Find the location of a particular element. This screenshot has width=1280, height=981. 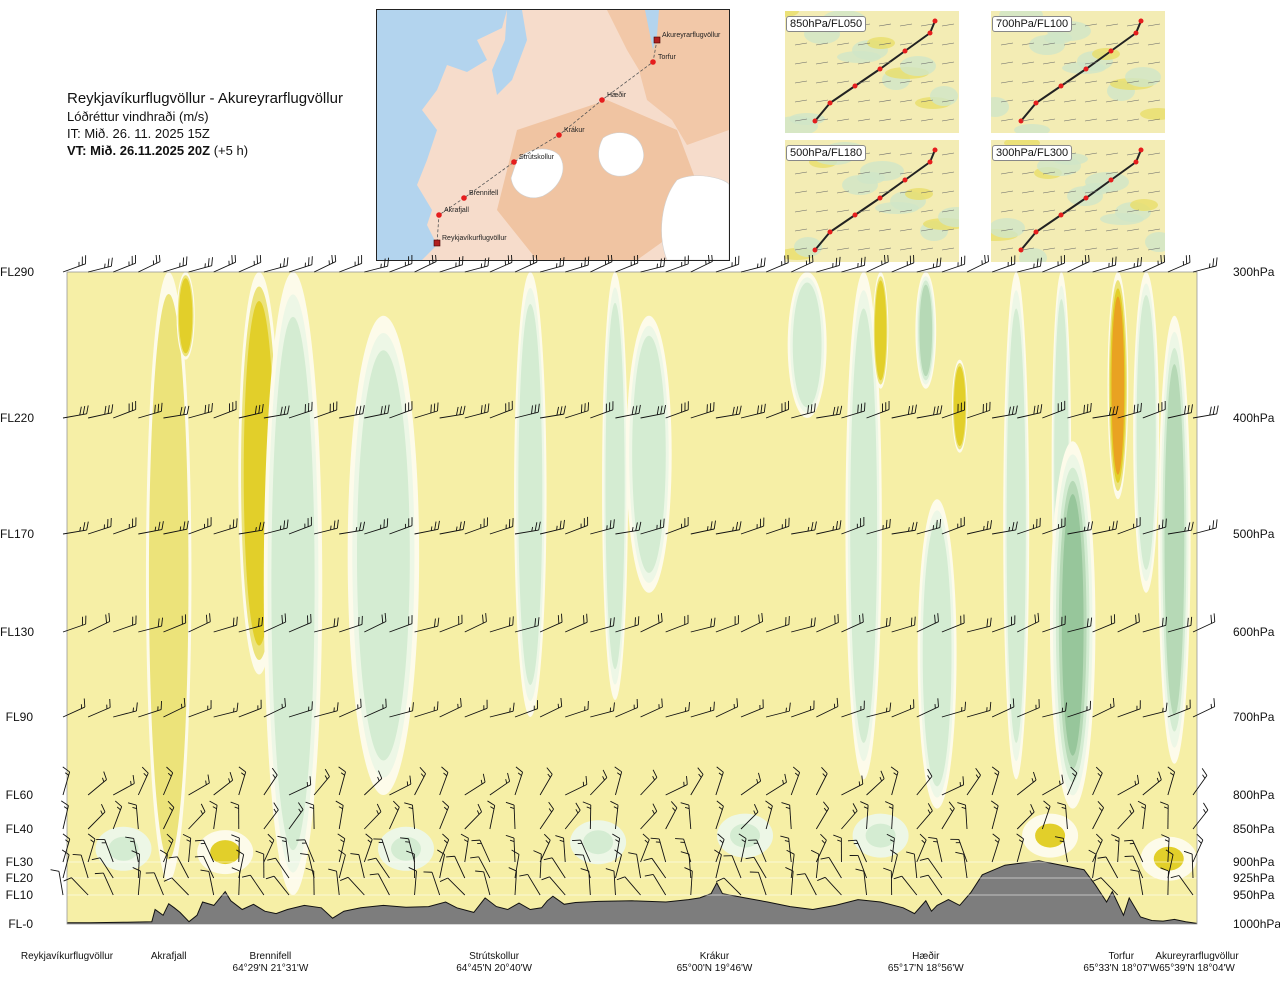

thumbnail-850hpa: 850hPa/FL050 is located at coordinates (872, 72).